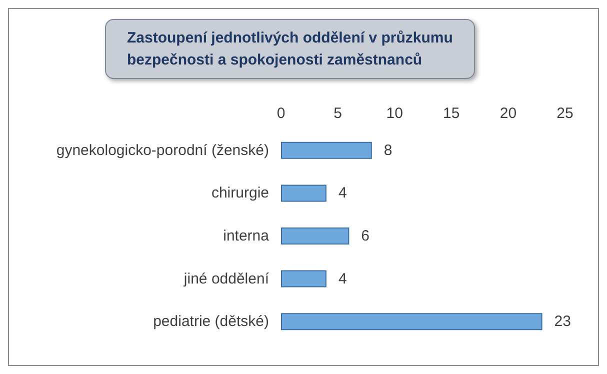 This screenshot has height=374, width=607. What do you see at coordinates (240, 193) in the screenshot?
I see `y-tick-label: chirurgie` at bounding box center [240, 193].